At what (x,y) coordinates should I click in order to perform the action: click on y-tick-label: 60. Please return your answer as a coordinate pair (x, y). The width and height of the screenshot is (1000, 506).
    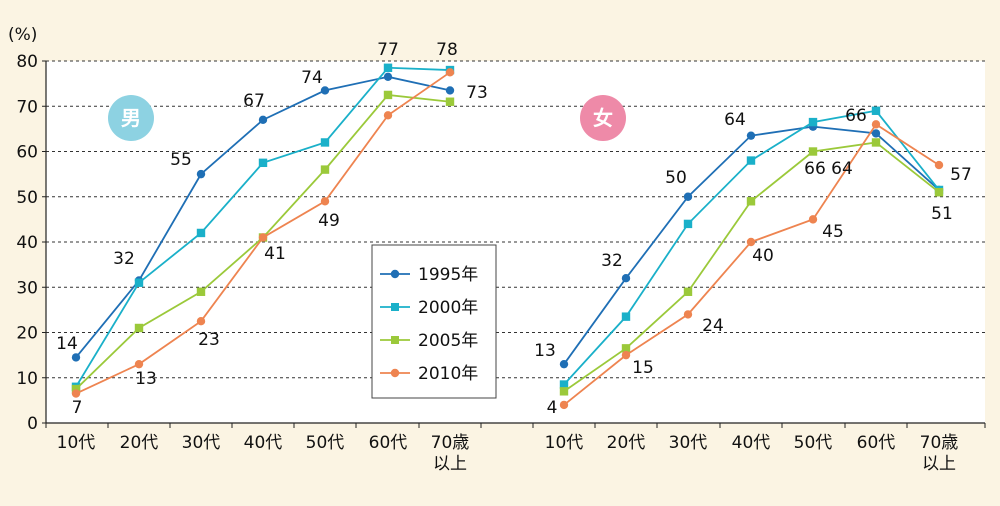
    Looking at the image, I should click on (27, 153).